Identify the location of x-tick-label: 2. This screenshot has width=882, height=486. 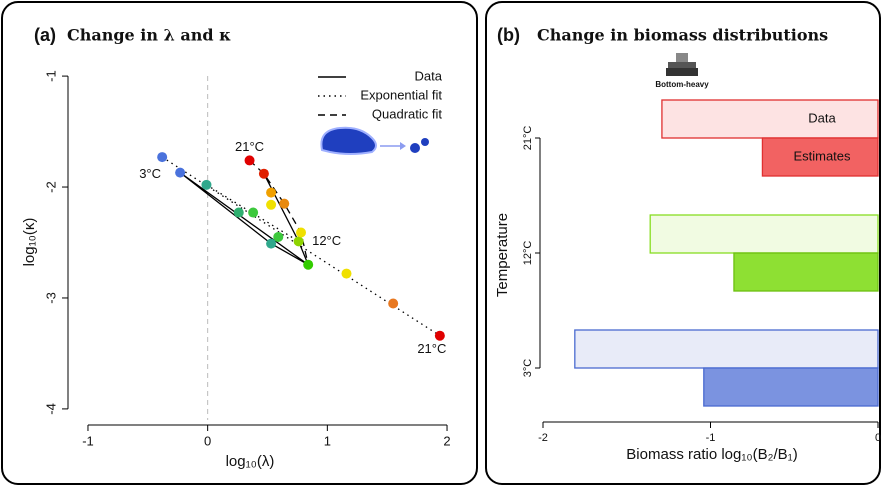
(446, 440).